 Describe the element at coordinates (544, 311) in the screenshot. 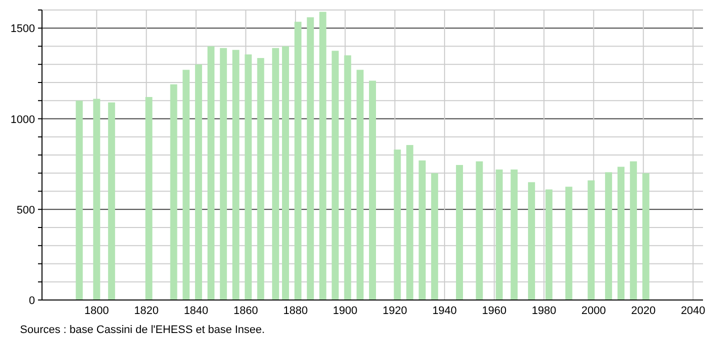

I see `x-tick-label: 1980` at that location.